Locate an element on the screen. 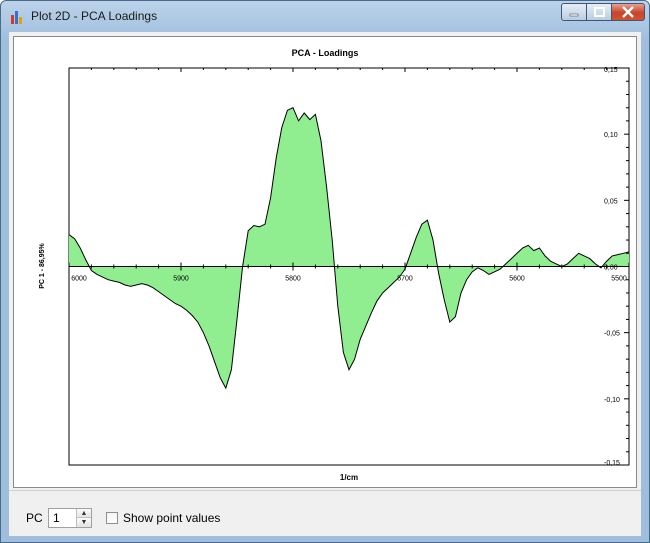 The height and width of the screenshot is (543, 650). maximize-icon is located at coordinates (599, 12).